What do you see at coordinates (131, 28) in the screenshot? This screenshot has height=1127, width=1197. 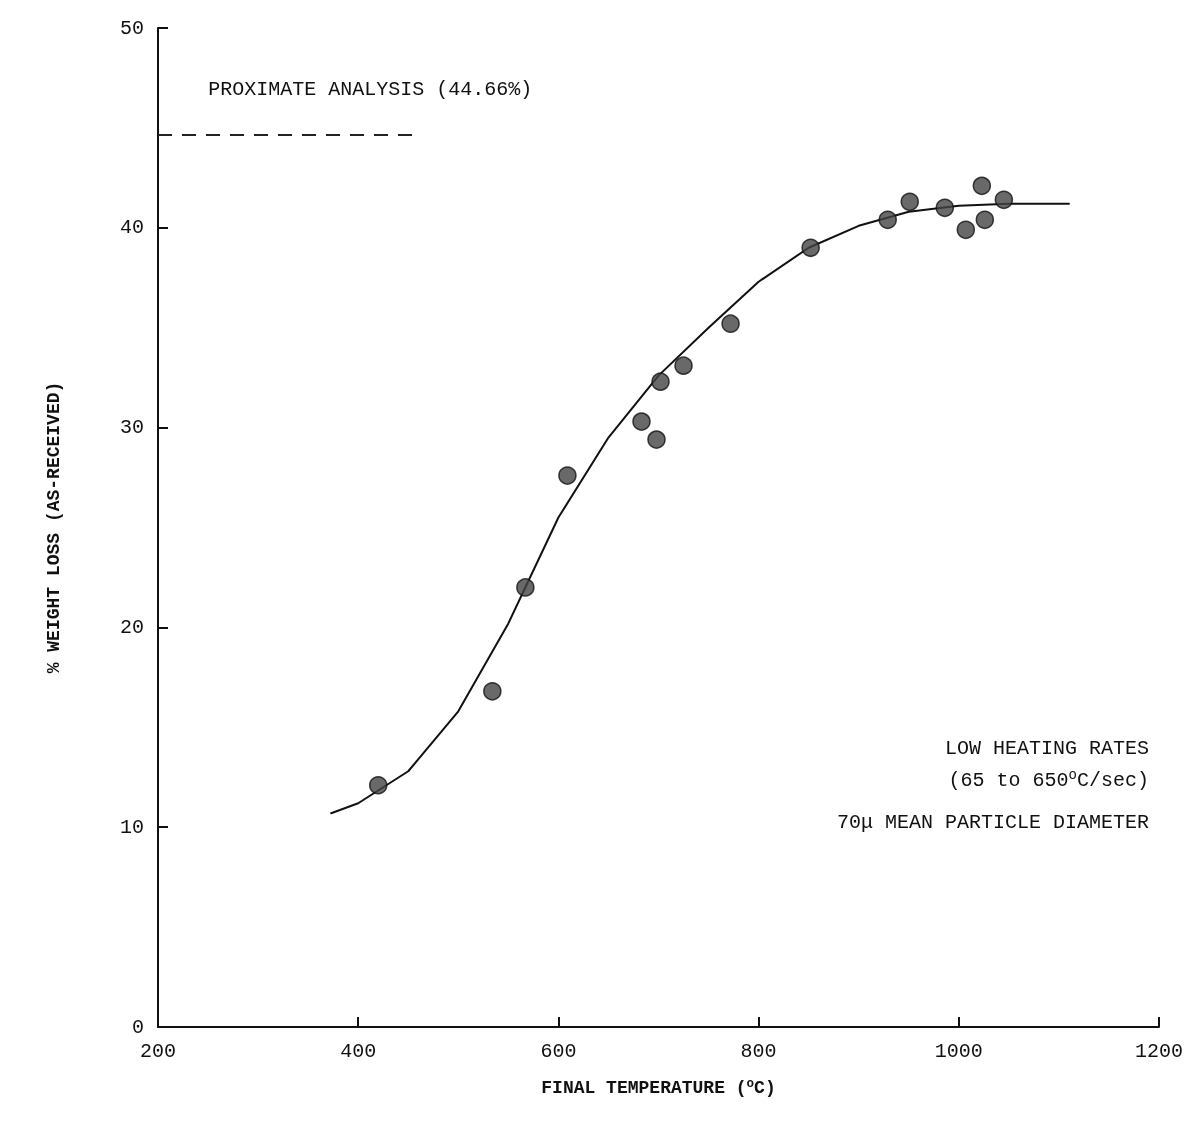 I see `y-tick-label: 50` at bounding box center [131, 28].